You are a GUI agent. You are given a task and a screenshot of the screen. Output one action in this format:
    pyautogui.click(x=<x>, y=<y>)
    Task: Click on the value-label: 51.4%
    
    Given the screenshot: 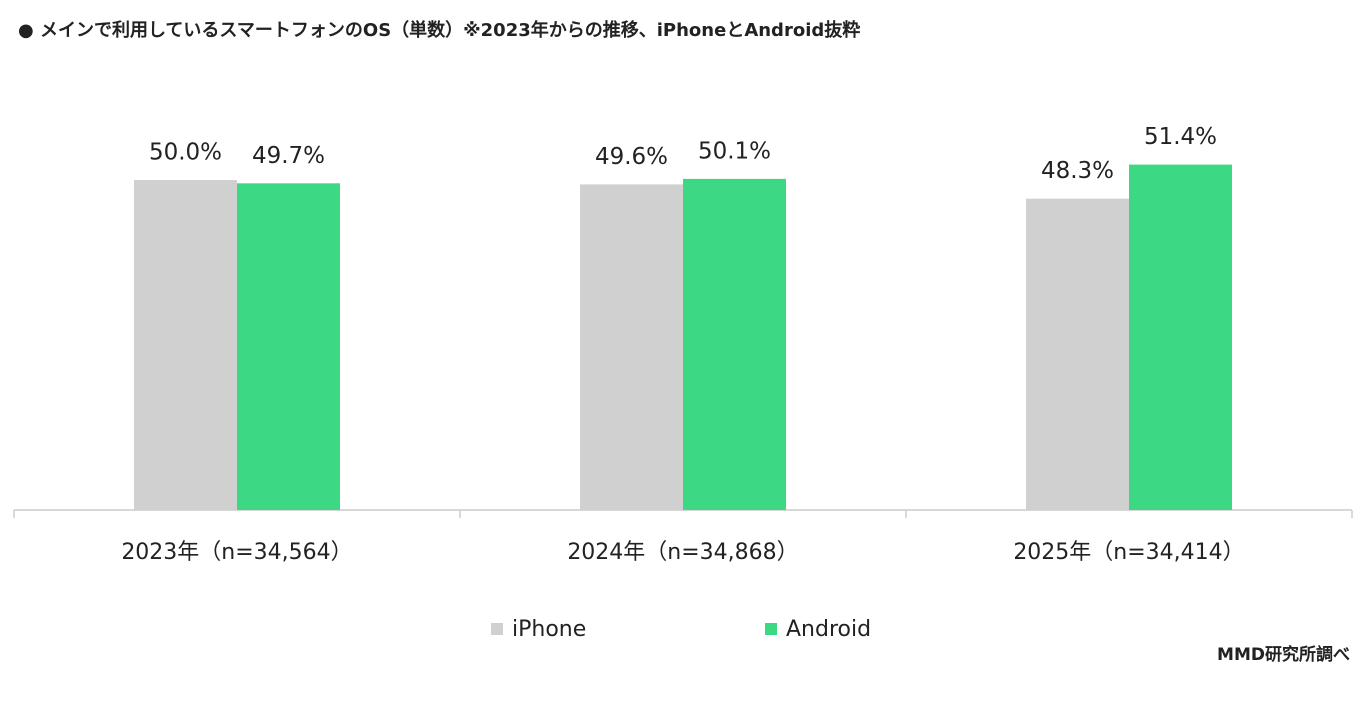 What is the action you would take?
    pyautogui.click(x=1180, y=137)
    